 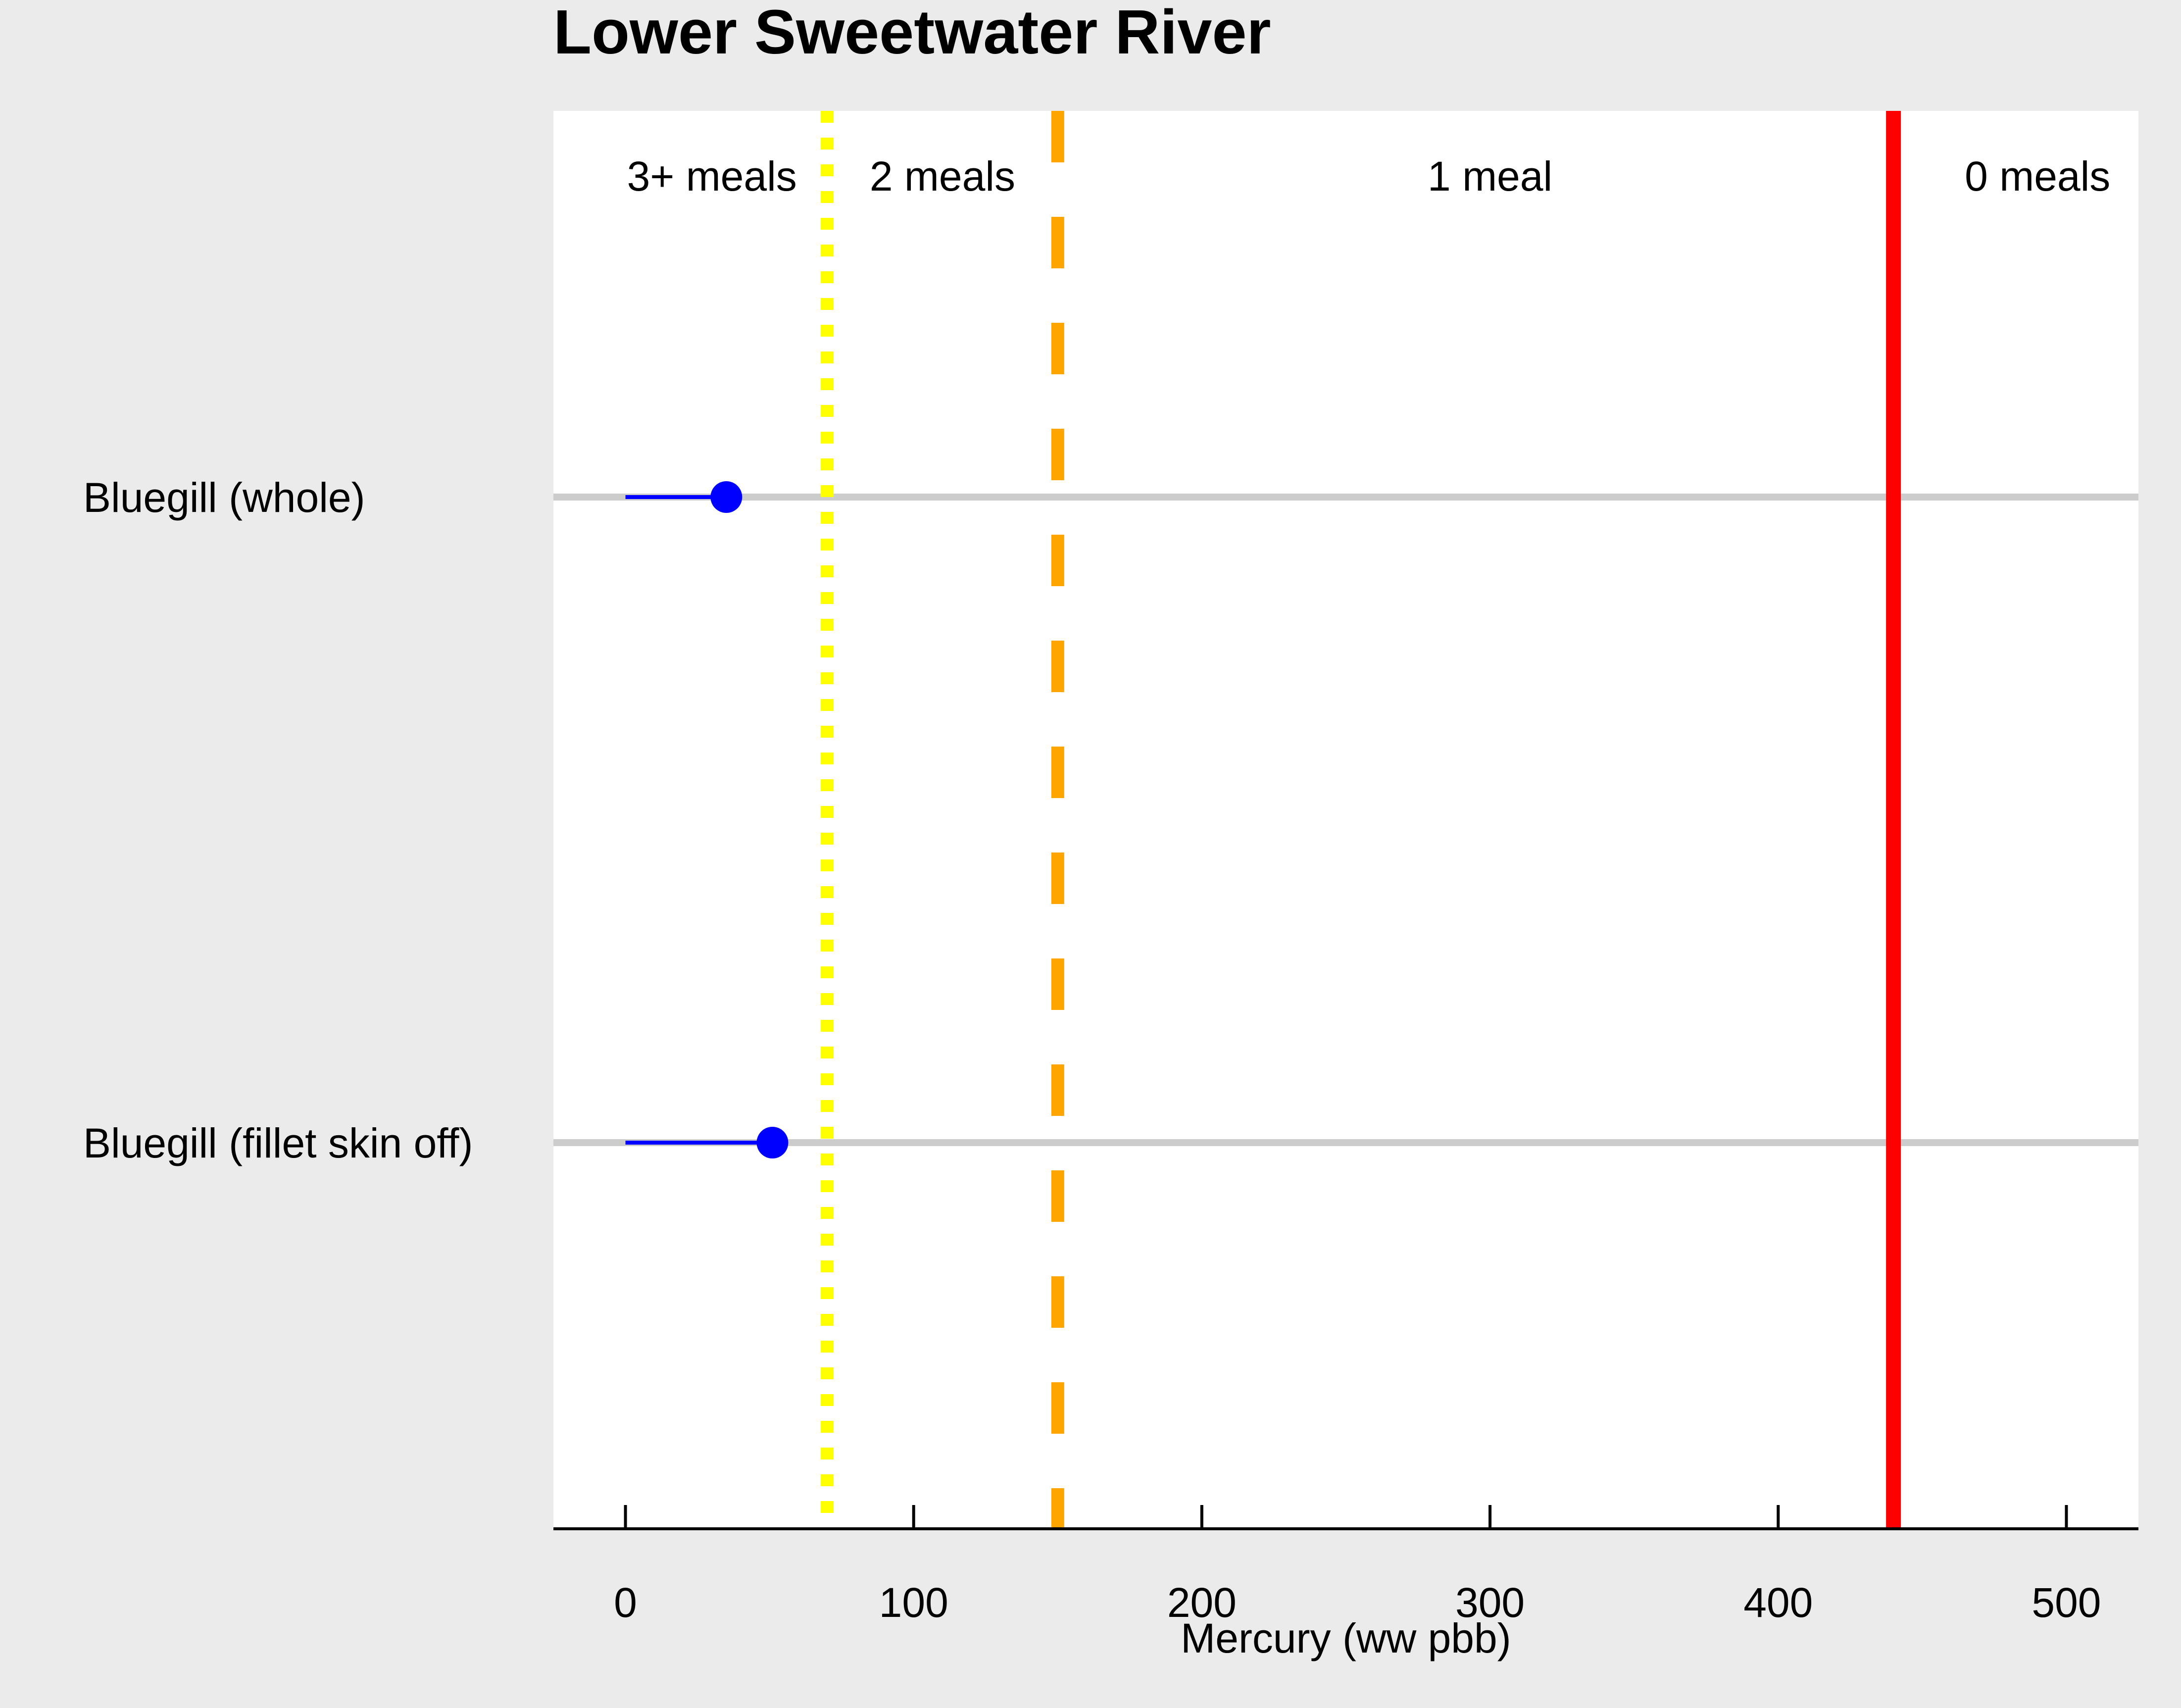 What do you see at coordinates (2066, 1602) in the screenshot?
I see `x-tick-label: 500` at bounding box center [2066, 1602].